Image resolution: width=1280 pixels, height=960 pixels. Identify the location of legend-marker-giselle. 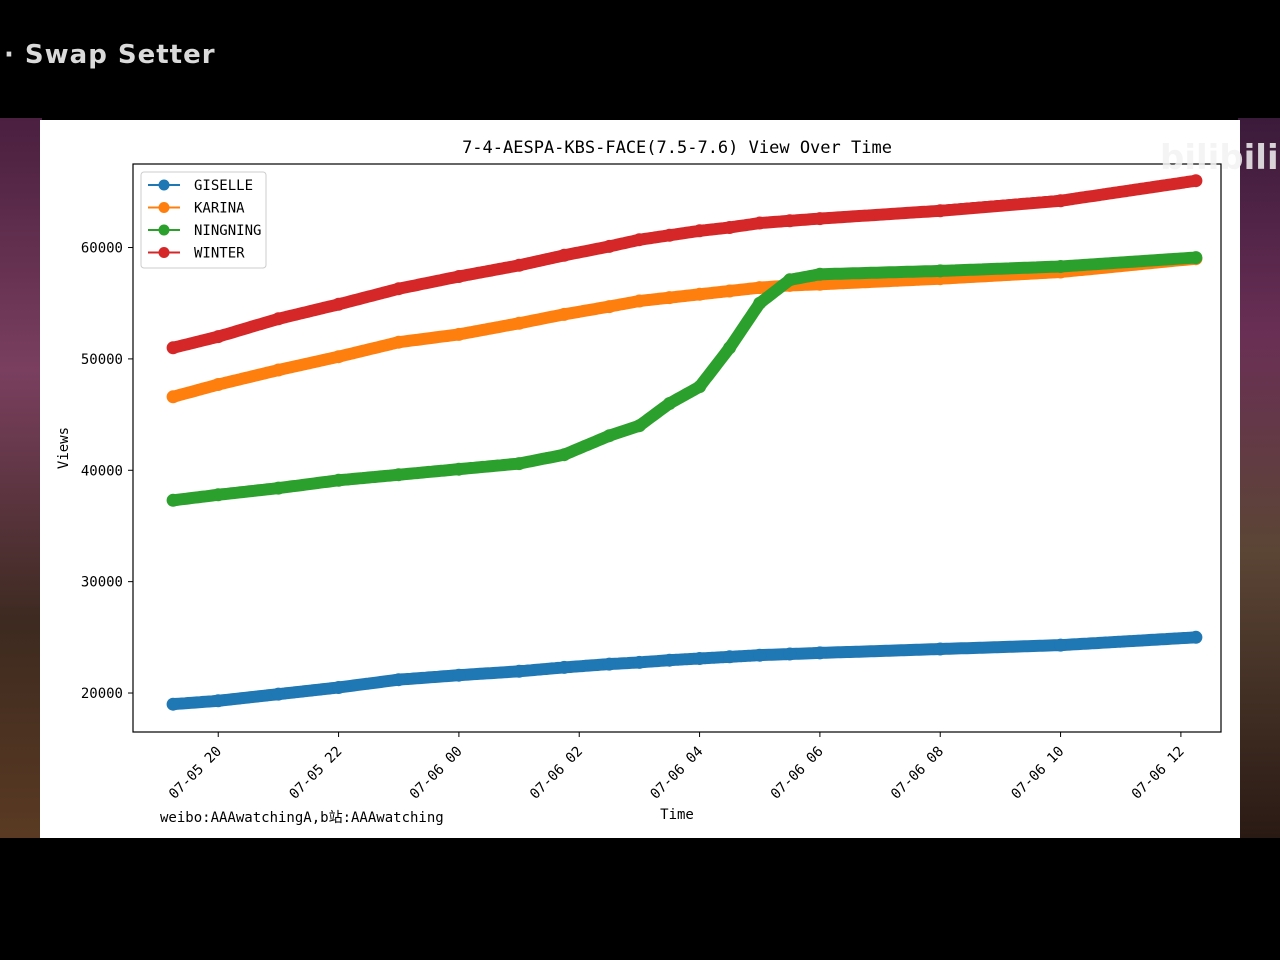
(164, 185).